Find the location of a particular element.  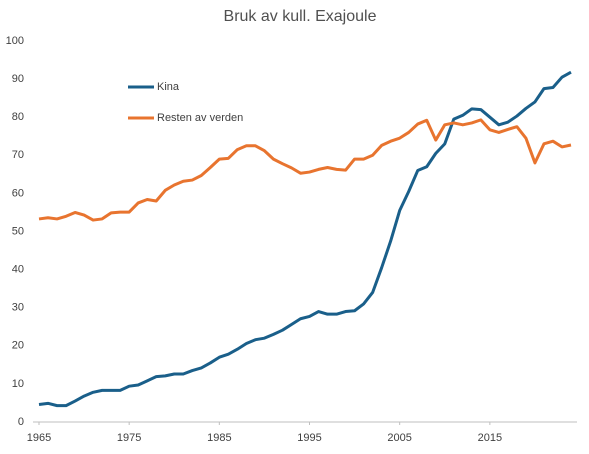

y-tick-label: 100 is located at coordinates (15, 41).